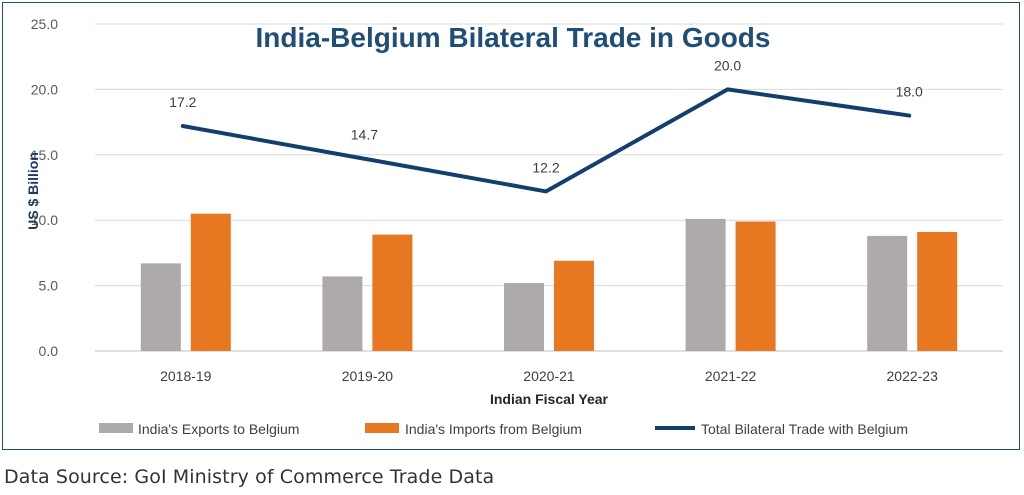 The image size is (1024, 495). Describe the element at coordinates (49, 351) in the screenshot. I see `y-tick-label: 0.0` at that location.